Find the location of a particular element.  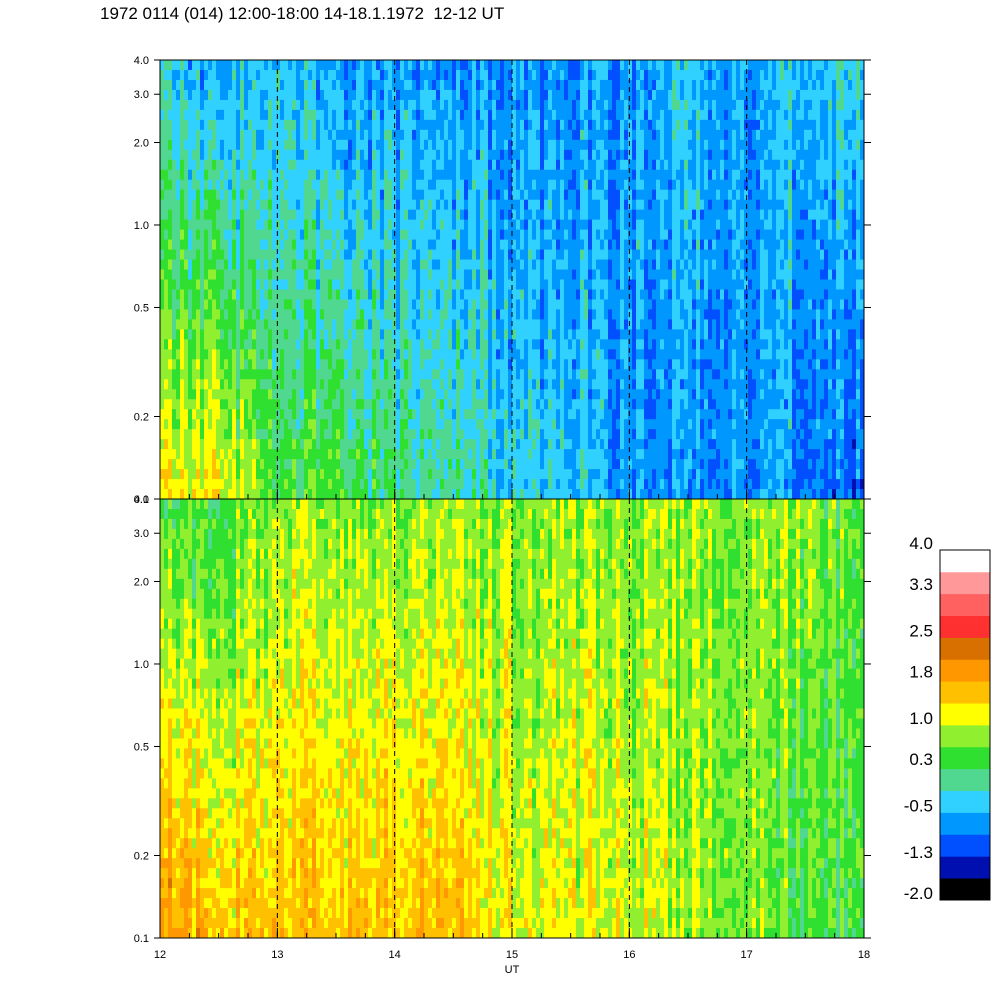

colorbar-label: 1.8 is located at coordinates (921, 671).